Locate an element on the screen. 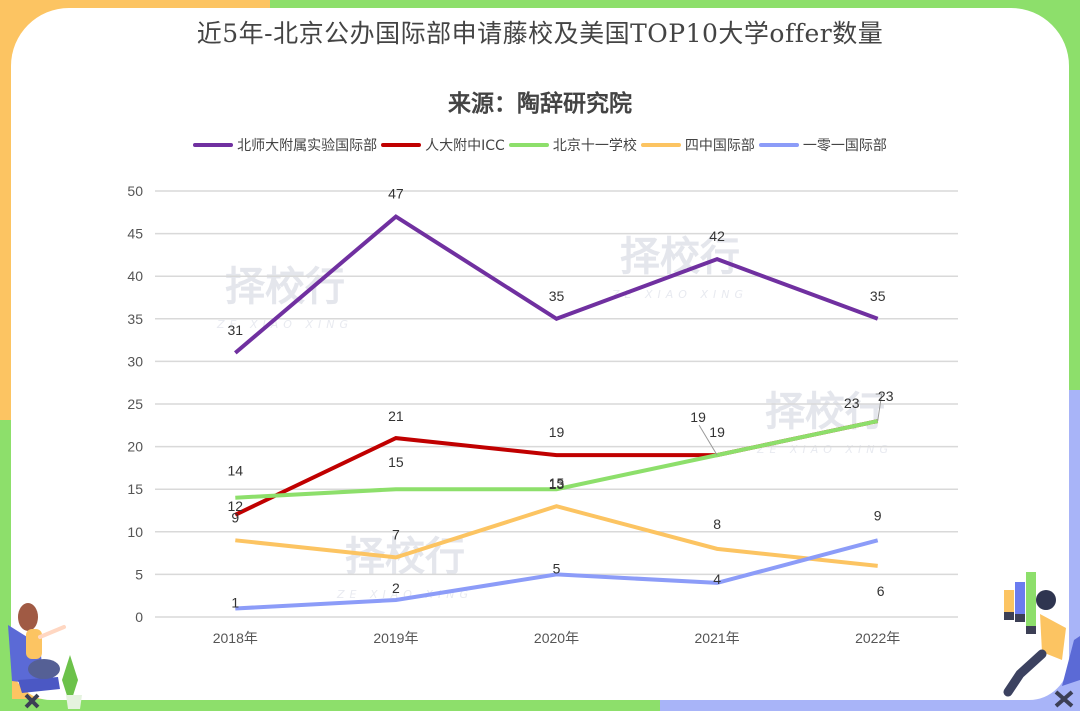 This screenshot has width=1080, height=711. shirt-shape is located at coordinates (1053, 637).